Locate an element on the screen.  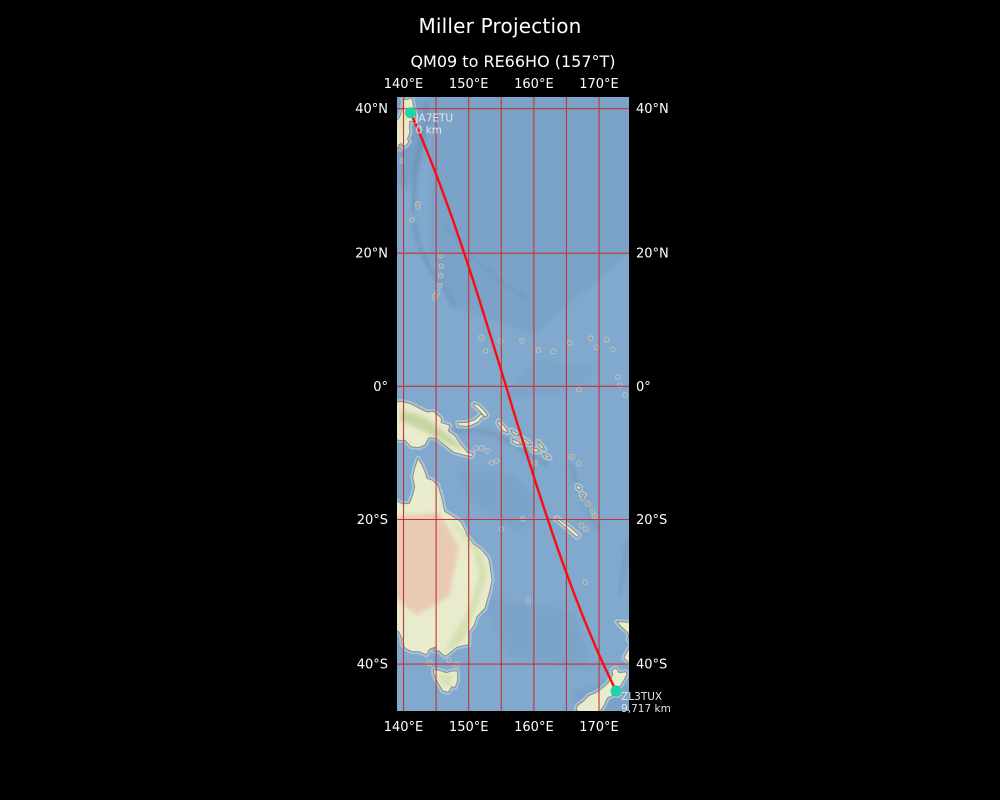
land-choiseul is located at coordinates (515, 433).